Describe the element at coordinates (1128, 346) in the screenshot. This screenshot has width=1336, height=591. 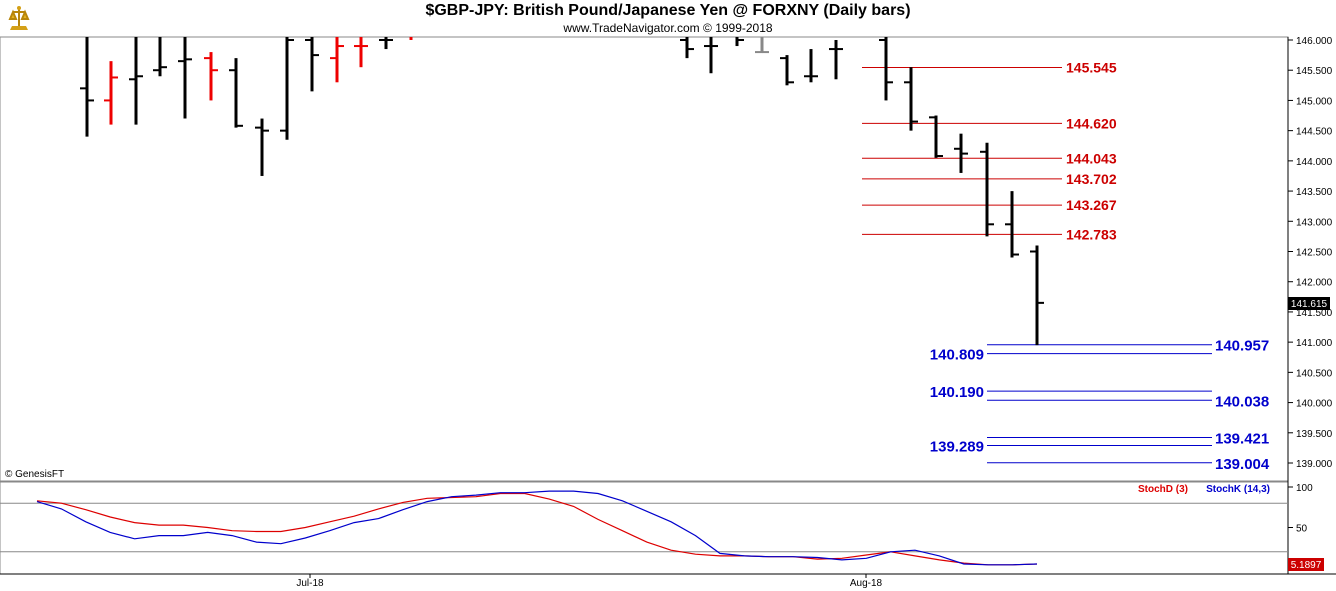
I see `support-level: 140.957` at that location.